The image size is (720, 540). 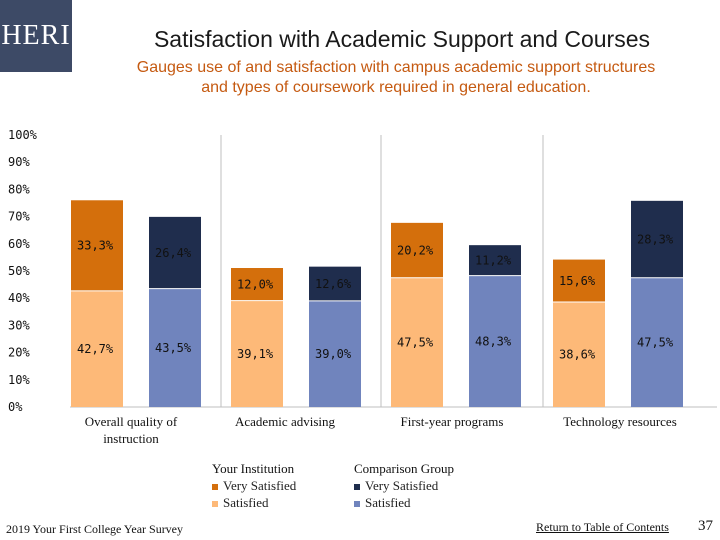 I want to click on bar-very-satisfied-label: 11,2%, so click(x=493, y=260).